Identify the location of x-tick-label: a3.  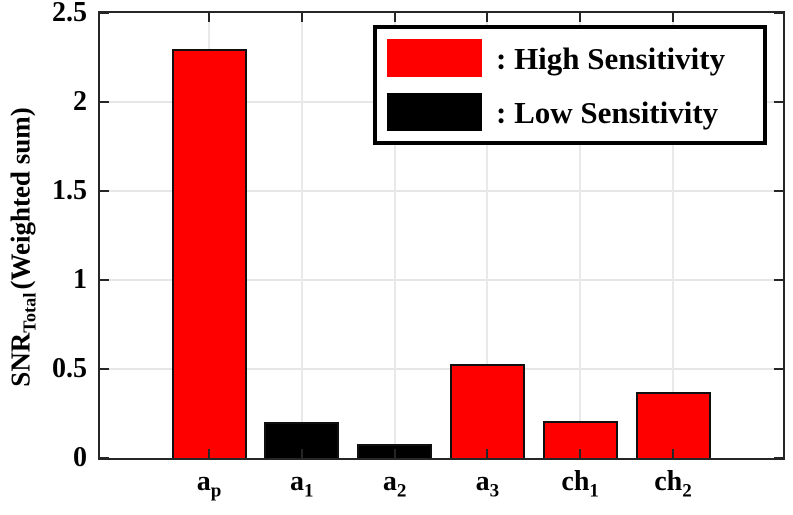
(487, 483).